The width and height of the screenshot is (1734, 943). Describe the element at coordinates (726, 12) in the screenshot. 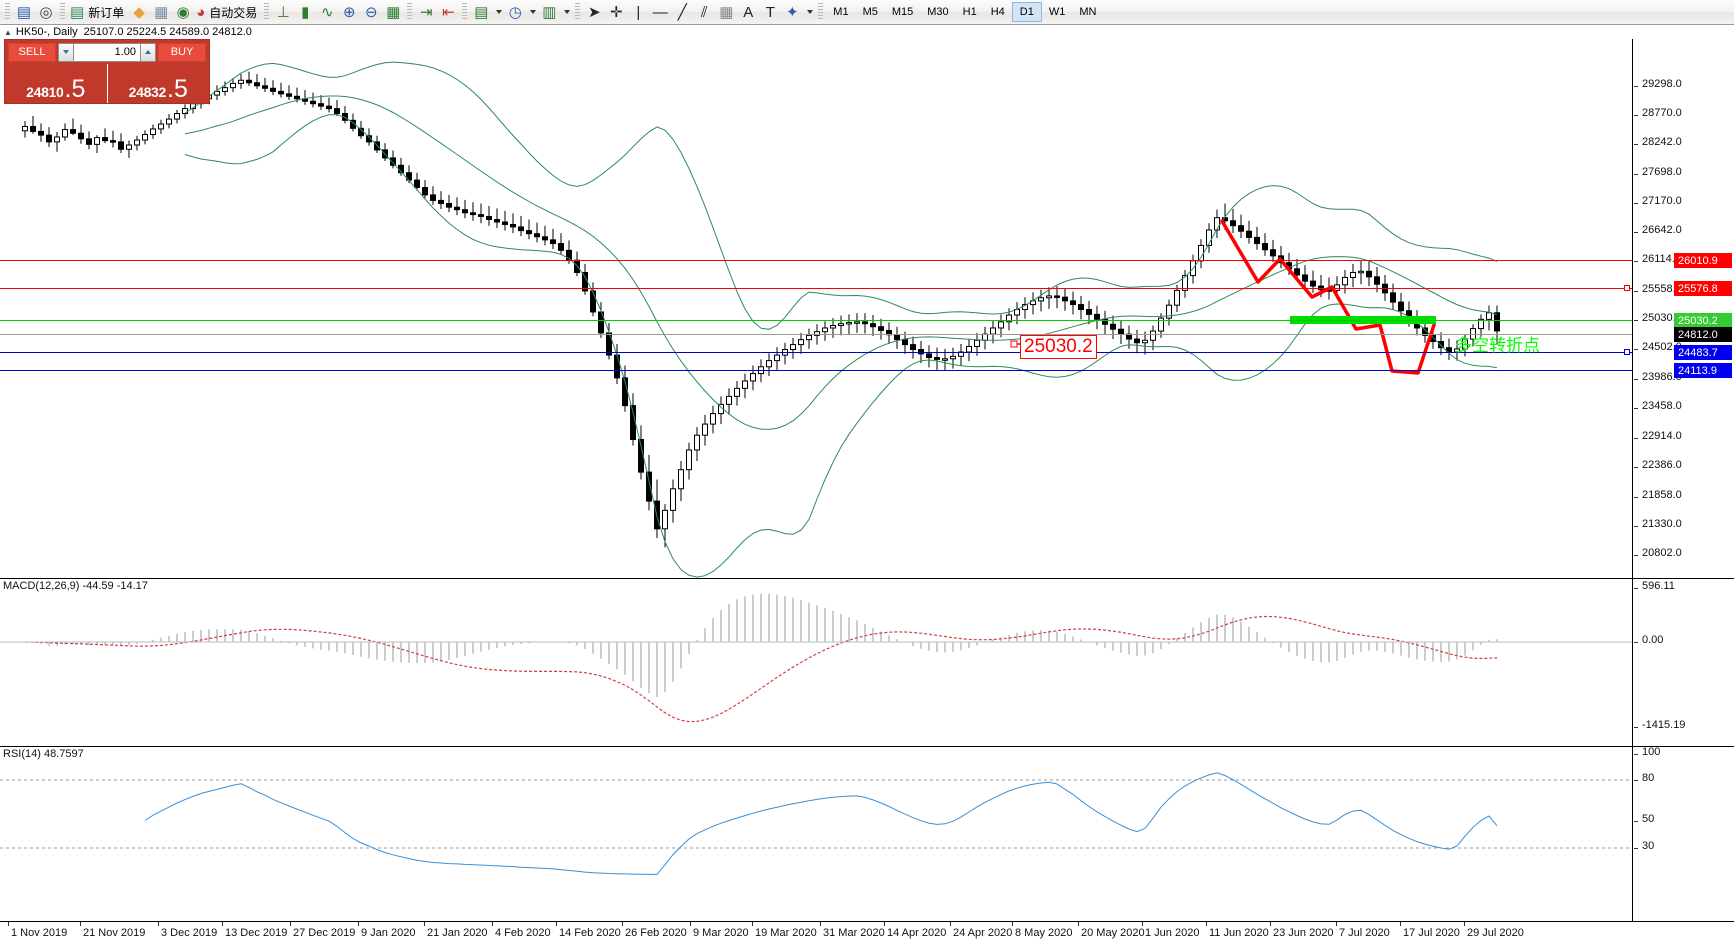

I see `fibonacci-retracement-icon: ▦` at that location.